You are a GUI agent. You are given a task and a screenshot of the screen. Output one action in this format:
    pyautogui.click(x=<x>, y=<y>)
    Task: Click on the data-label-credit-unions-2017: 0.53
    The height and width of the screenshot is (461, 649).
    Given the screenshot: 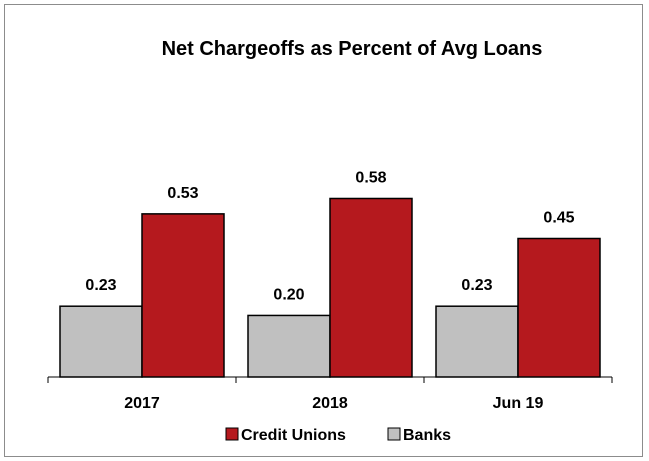 What is the action you would take?
    pyautogui.click(x=182, y=193)
    